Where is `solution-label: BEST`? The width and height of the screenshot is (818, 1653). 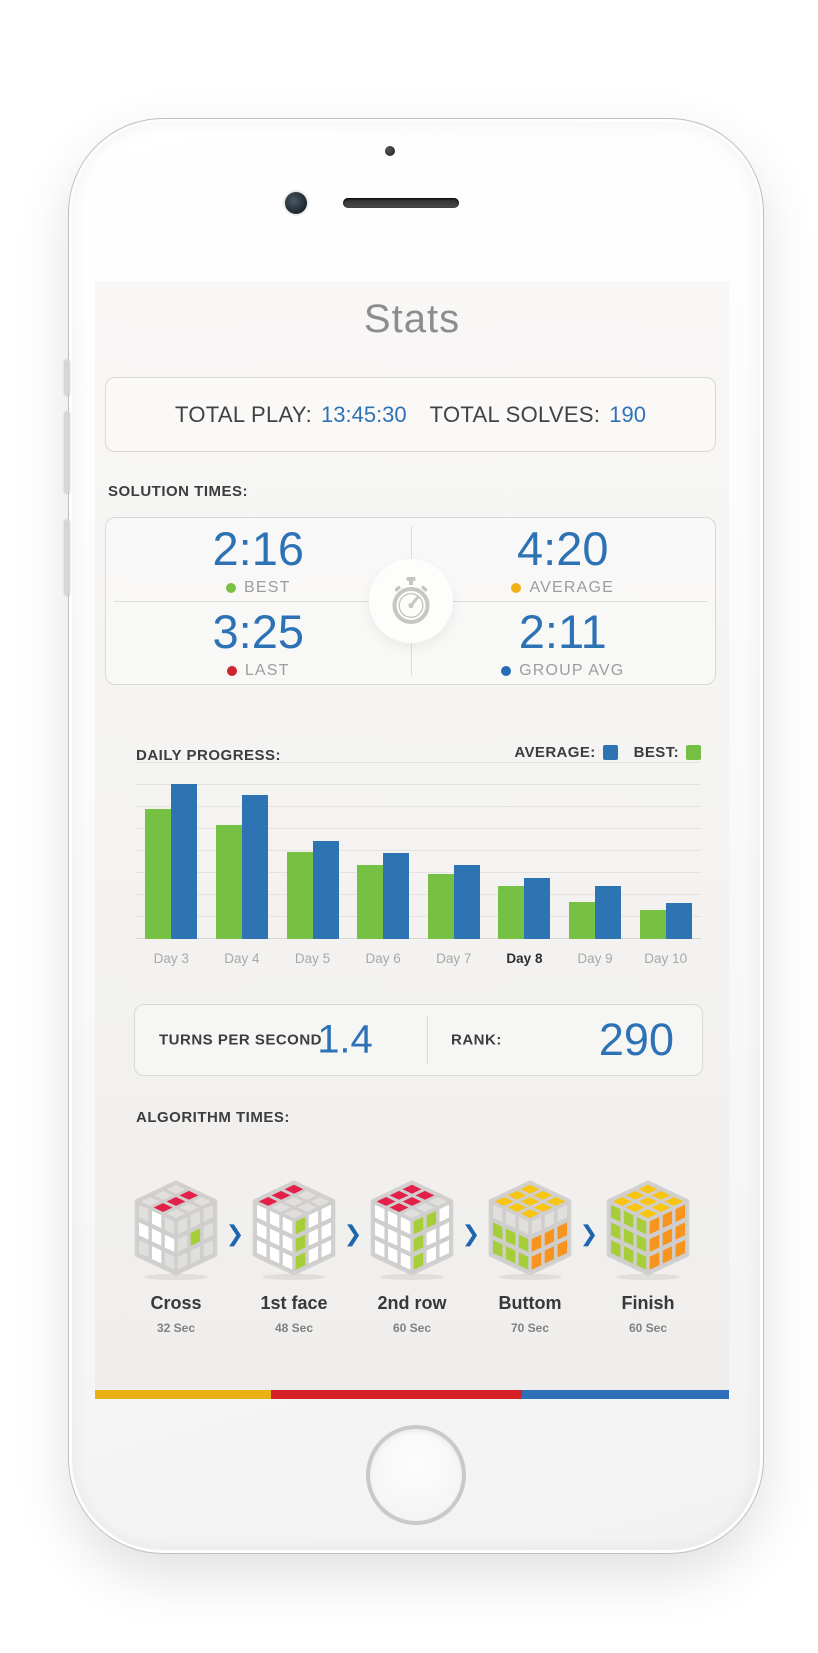 solution-label: BEST is located at coordinates (267, 587).